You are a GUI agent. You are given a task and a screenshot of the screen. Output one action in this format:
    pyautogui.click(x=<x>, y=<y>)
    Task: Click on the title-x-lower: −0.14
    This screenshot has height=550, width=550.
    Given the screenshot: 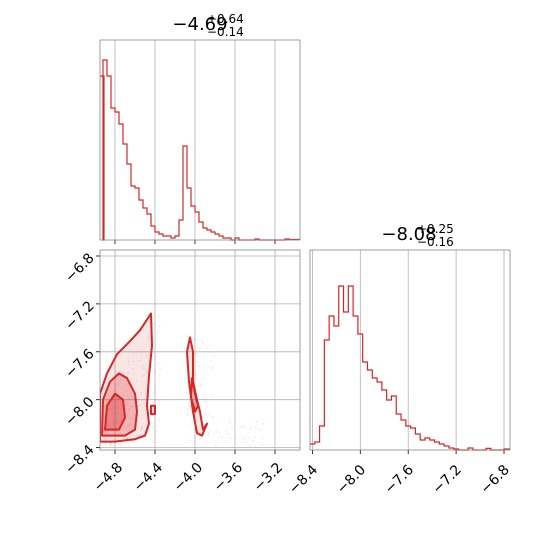 What is the action you would take?
    pyautogui.click(x=225, y=32)
    